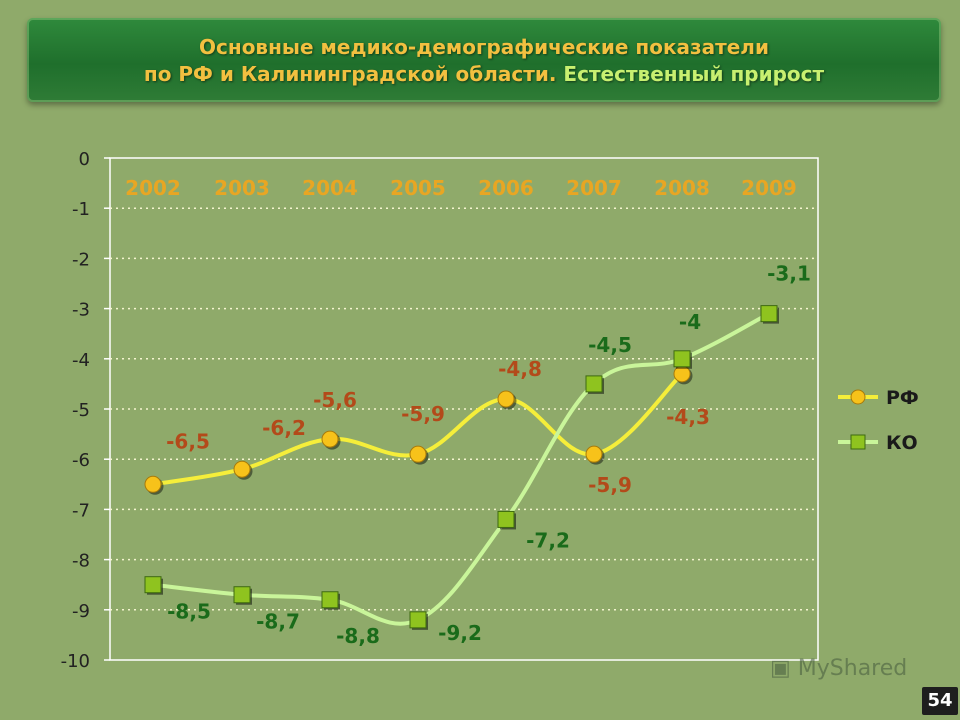  I want to click on x-category-label: 2009, so click(769, 188).